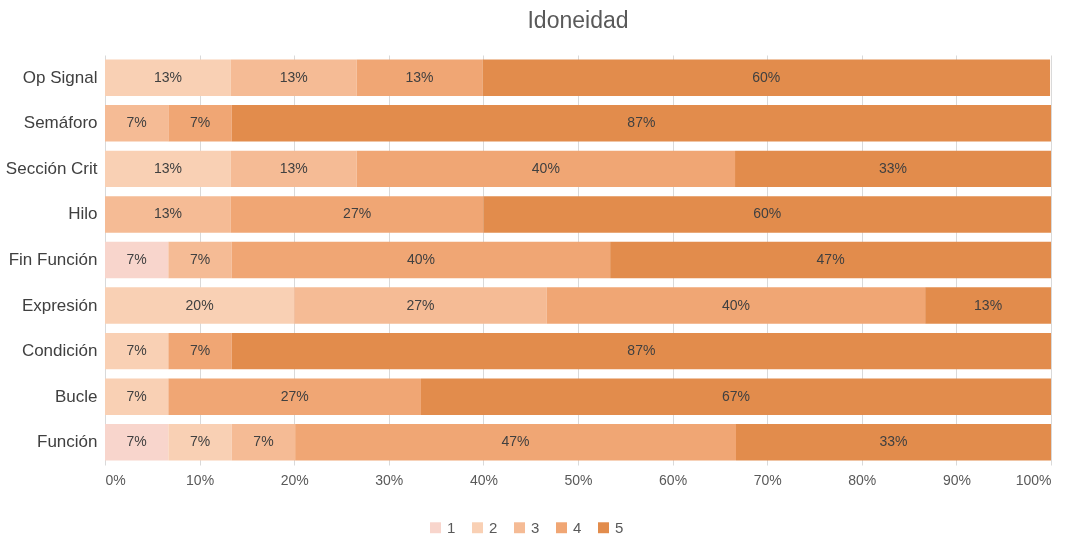 The height and width of the screenshot is (554, 1092). What do you see at coordinates (862, 479) in the screenshot?
I see `x-tick-label: 80%` at bounding box center [862, 479].